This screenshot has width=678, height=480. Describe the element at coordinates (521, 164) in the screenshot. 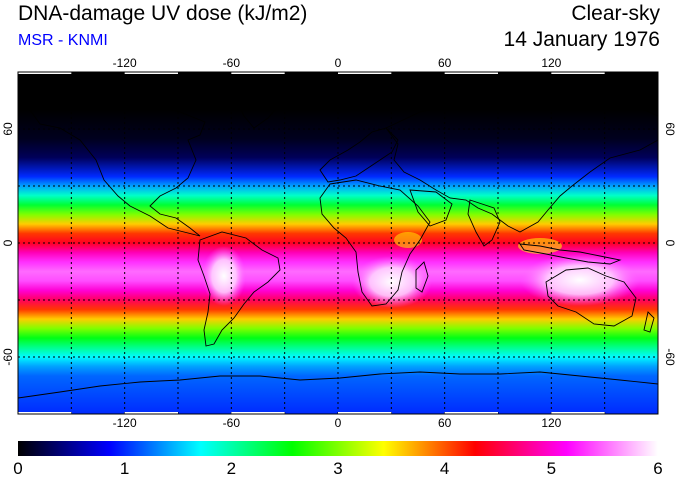

I see `coastline-asia` at that location.